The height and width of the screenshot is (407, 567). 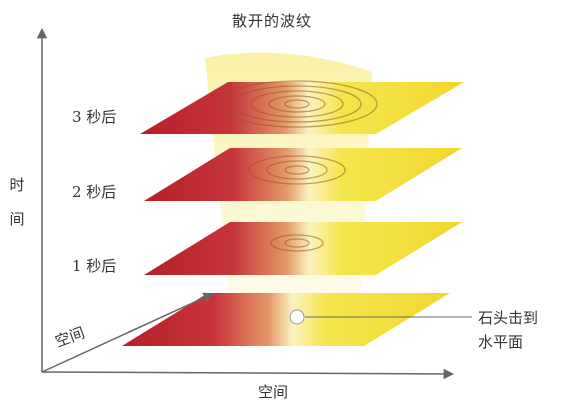 What do you see at coordinates (94, 266) in the screenshot?
I see `layer-label-1-second: 1 秒后` at bounding box center [94, 266].